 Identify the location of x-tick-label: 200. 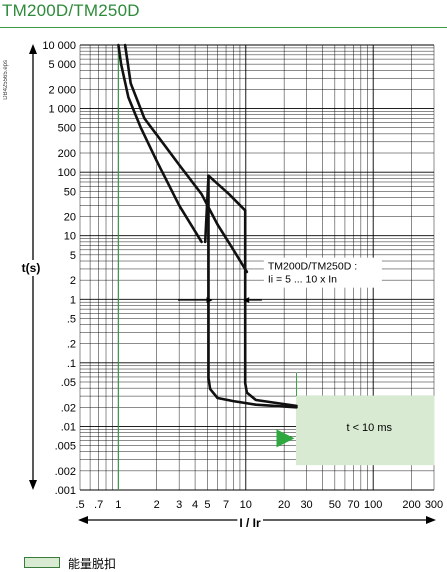
(411, 505).